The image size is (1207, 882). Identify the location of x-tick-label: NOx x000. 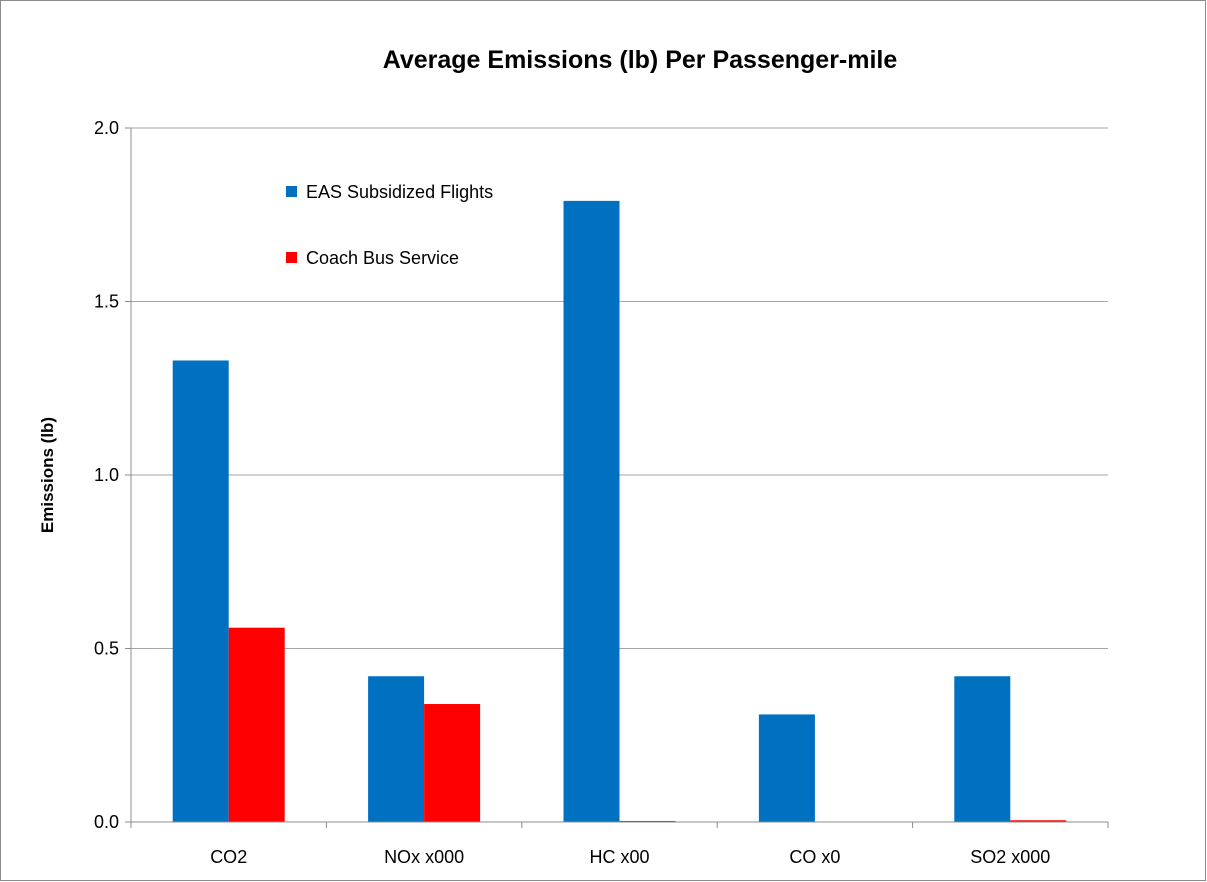
(424, 857).